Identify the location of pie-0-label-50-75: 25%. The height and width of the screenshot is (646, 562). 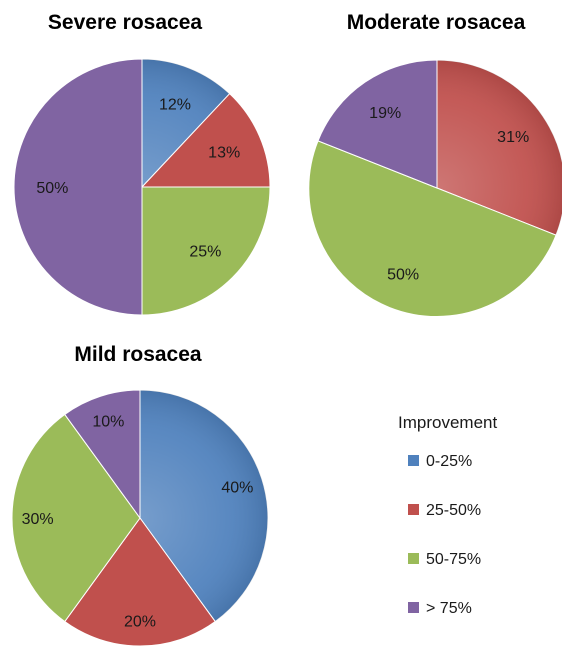
(205, 251).